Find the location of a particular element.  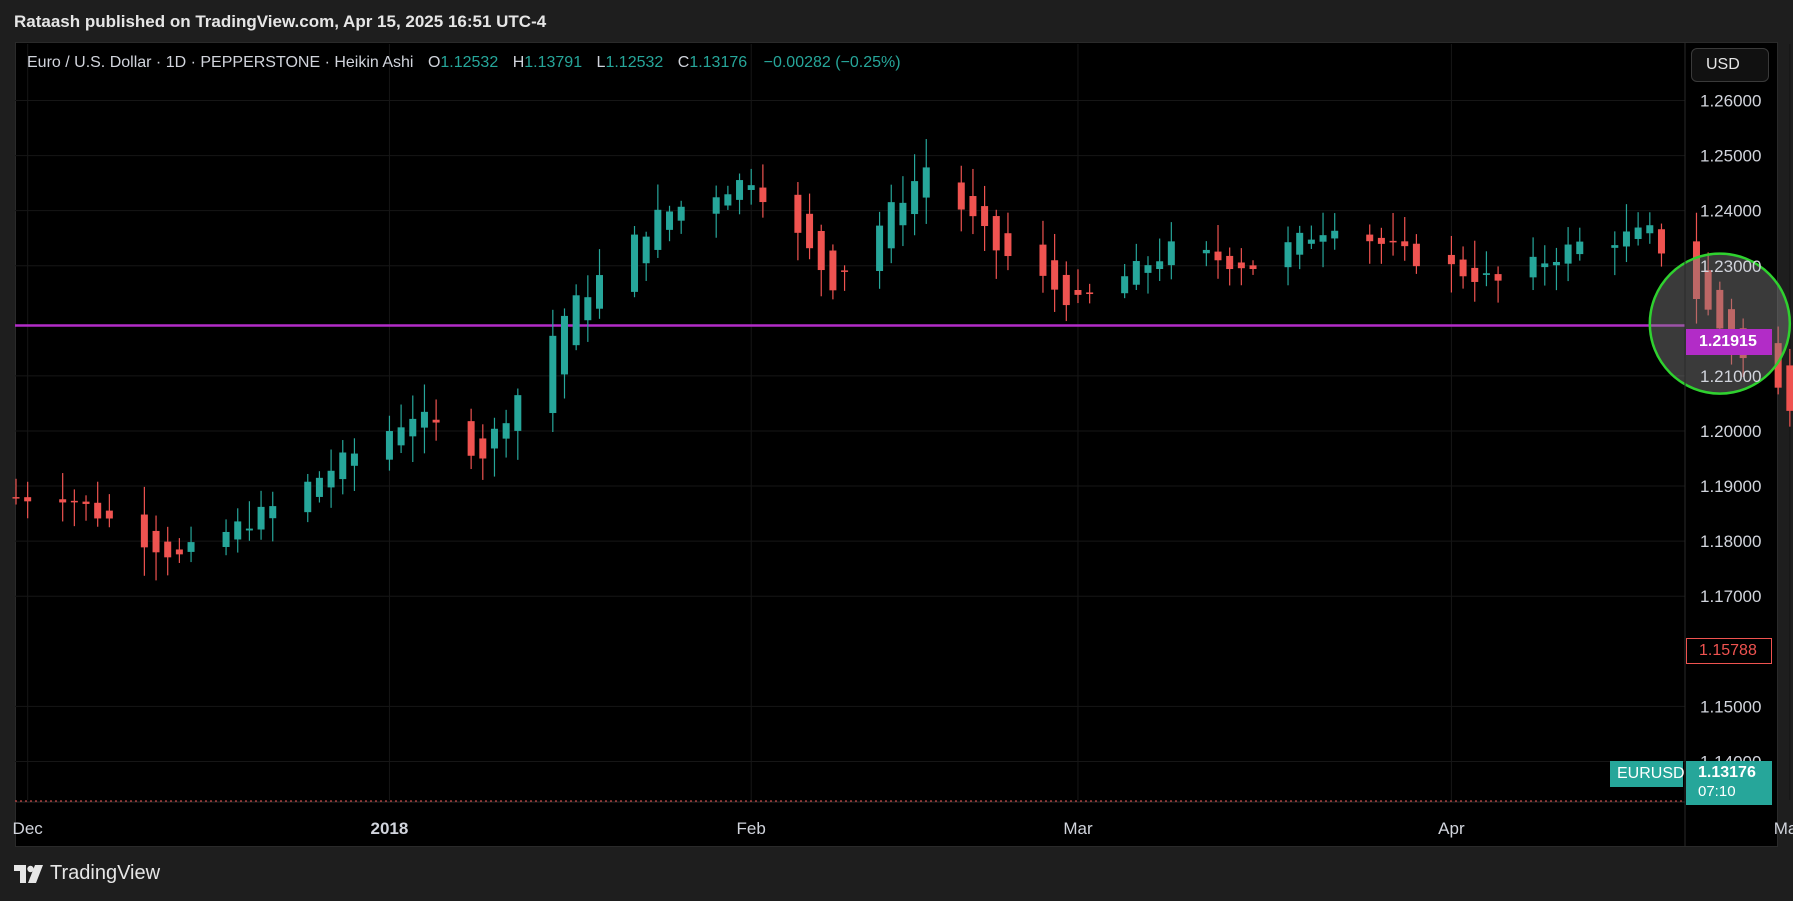

low-label: L is located at coordinates (601, 62).